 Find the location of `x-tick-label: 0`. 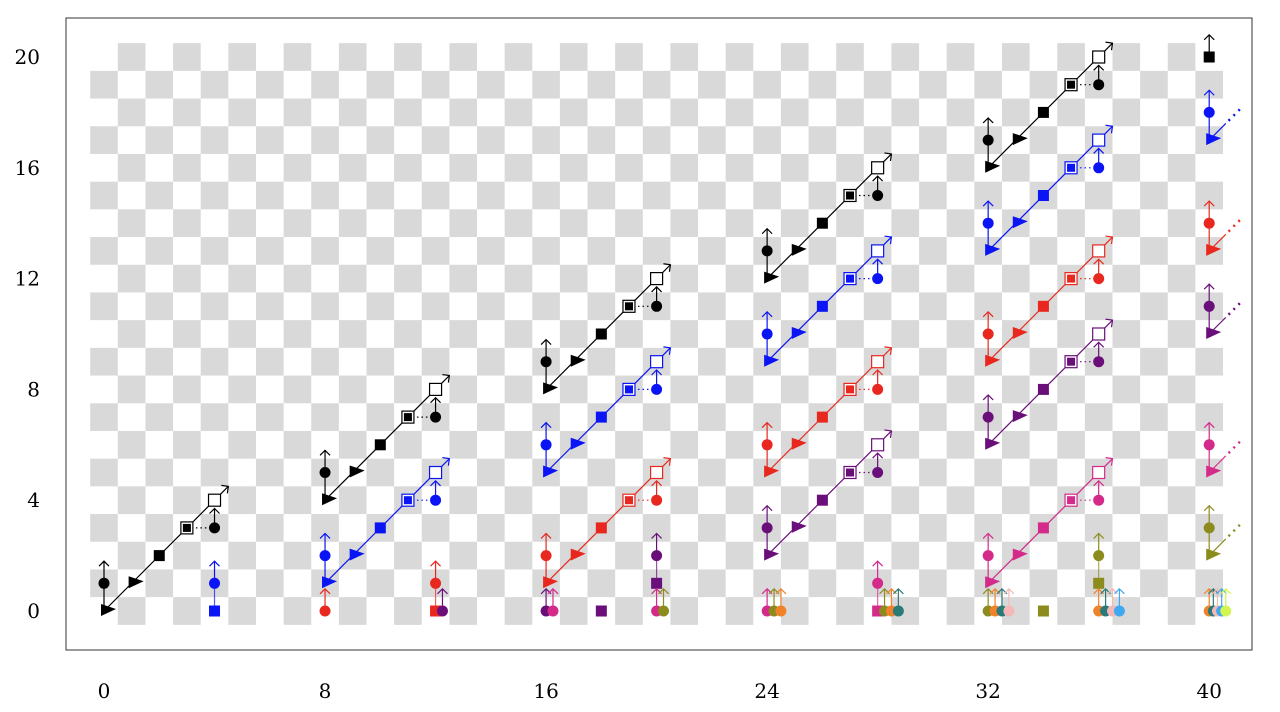

x-tick-label: 0 is located at coordinates (104, 691).